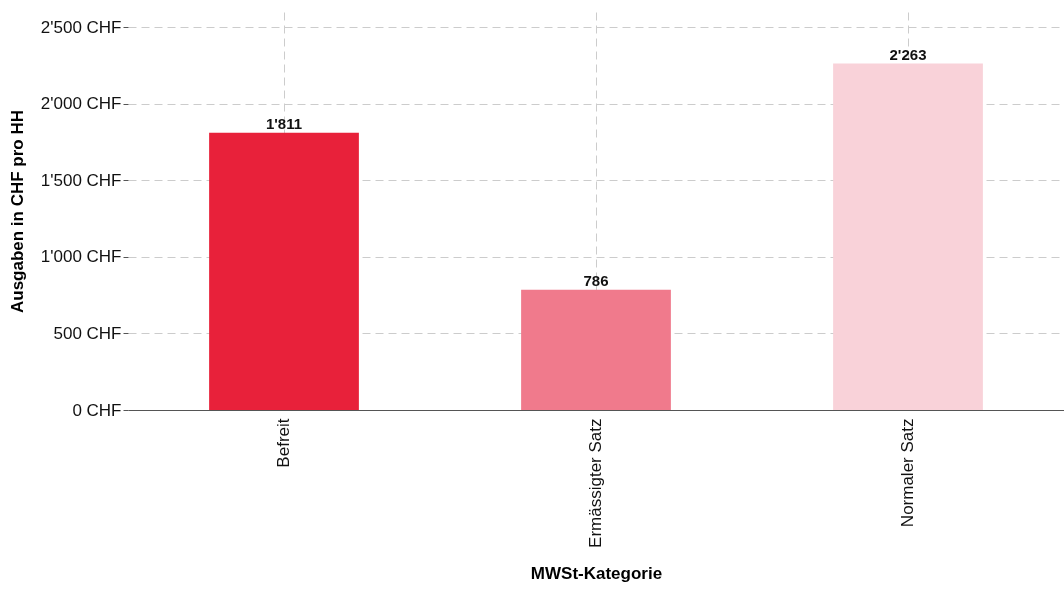 The image size is (1064, 590). What do you see at coordinates (87, 333) in the screenshot?
I see `y-tick-label: 500 CHF` at bounding box center [87, 333].